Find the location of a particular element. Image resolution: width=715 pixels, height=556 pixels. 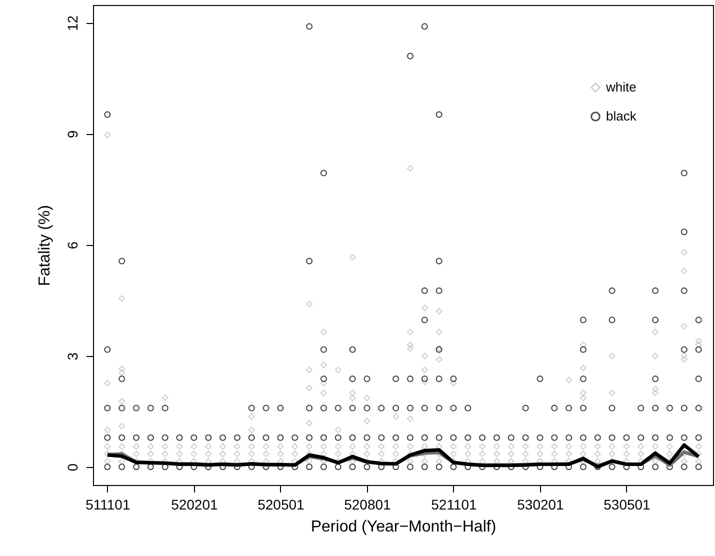

x-tick-label: 520201 is located at coordinates (194, 504).